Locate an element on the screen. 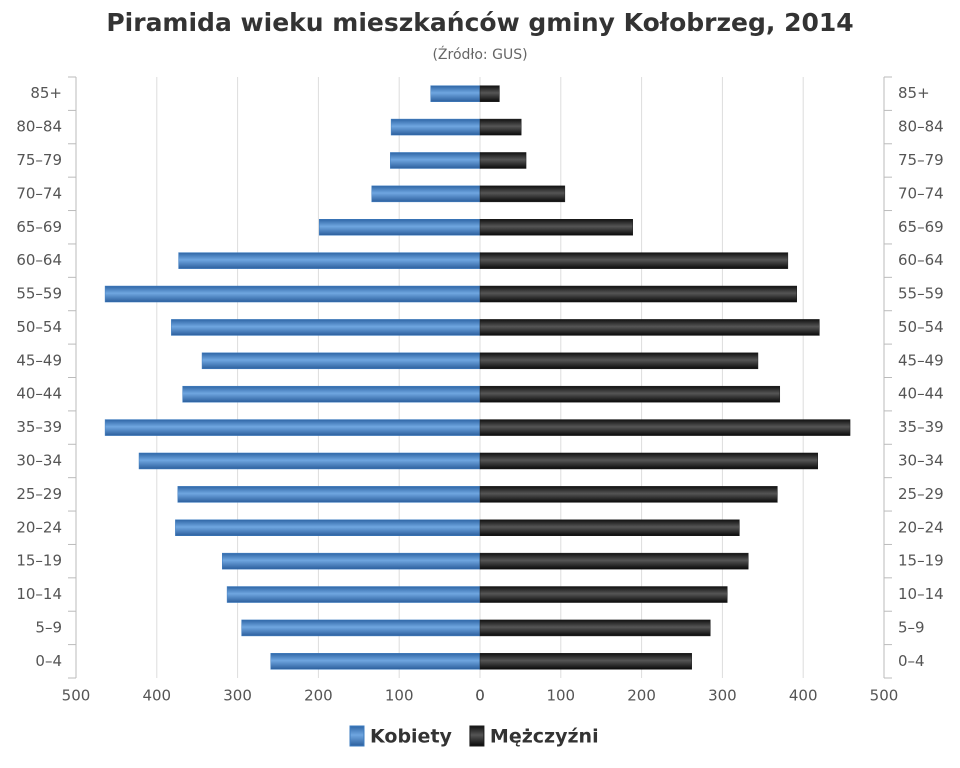 This screenshot has width=960, height=768. legend-label: Mężczyźni is located at coordinates (544, 737).